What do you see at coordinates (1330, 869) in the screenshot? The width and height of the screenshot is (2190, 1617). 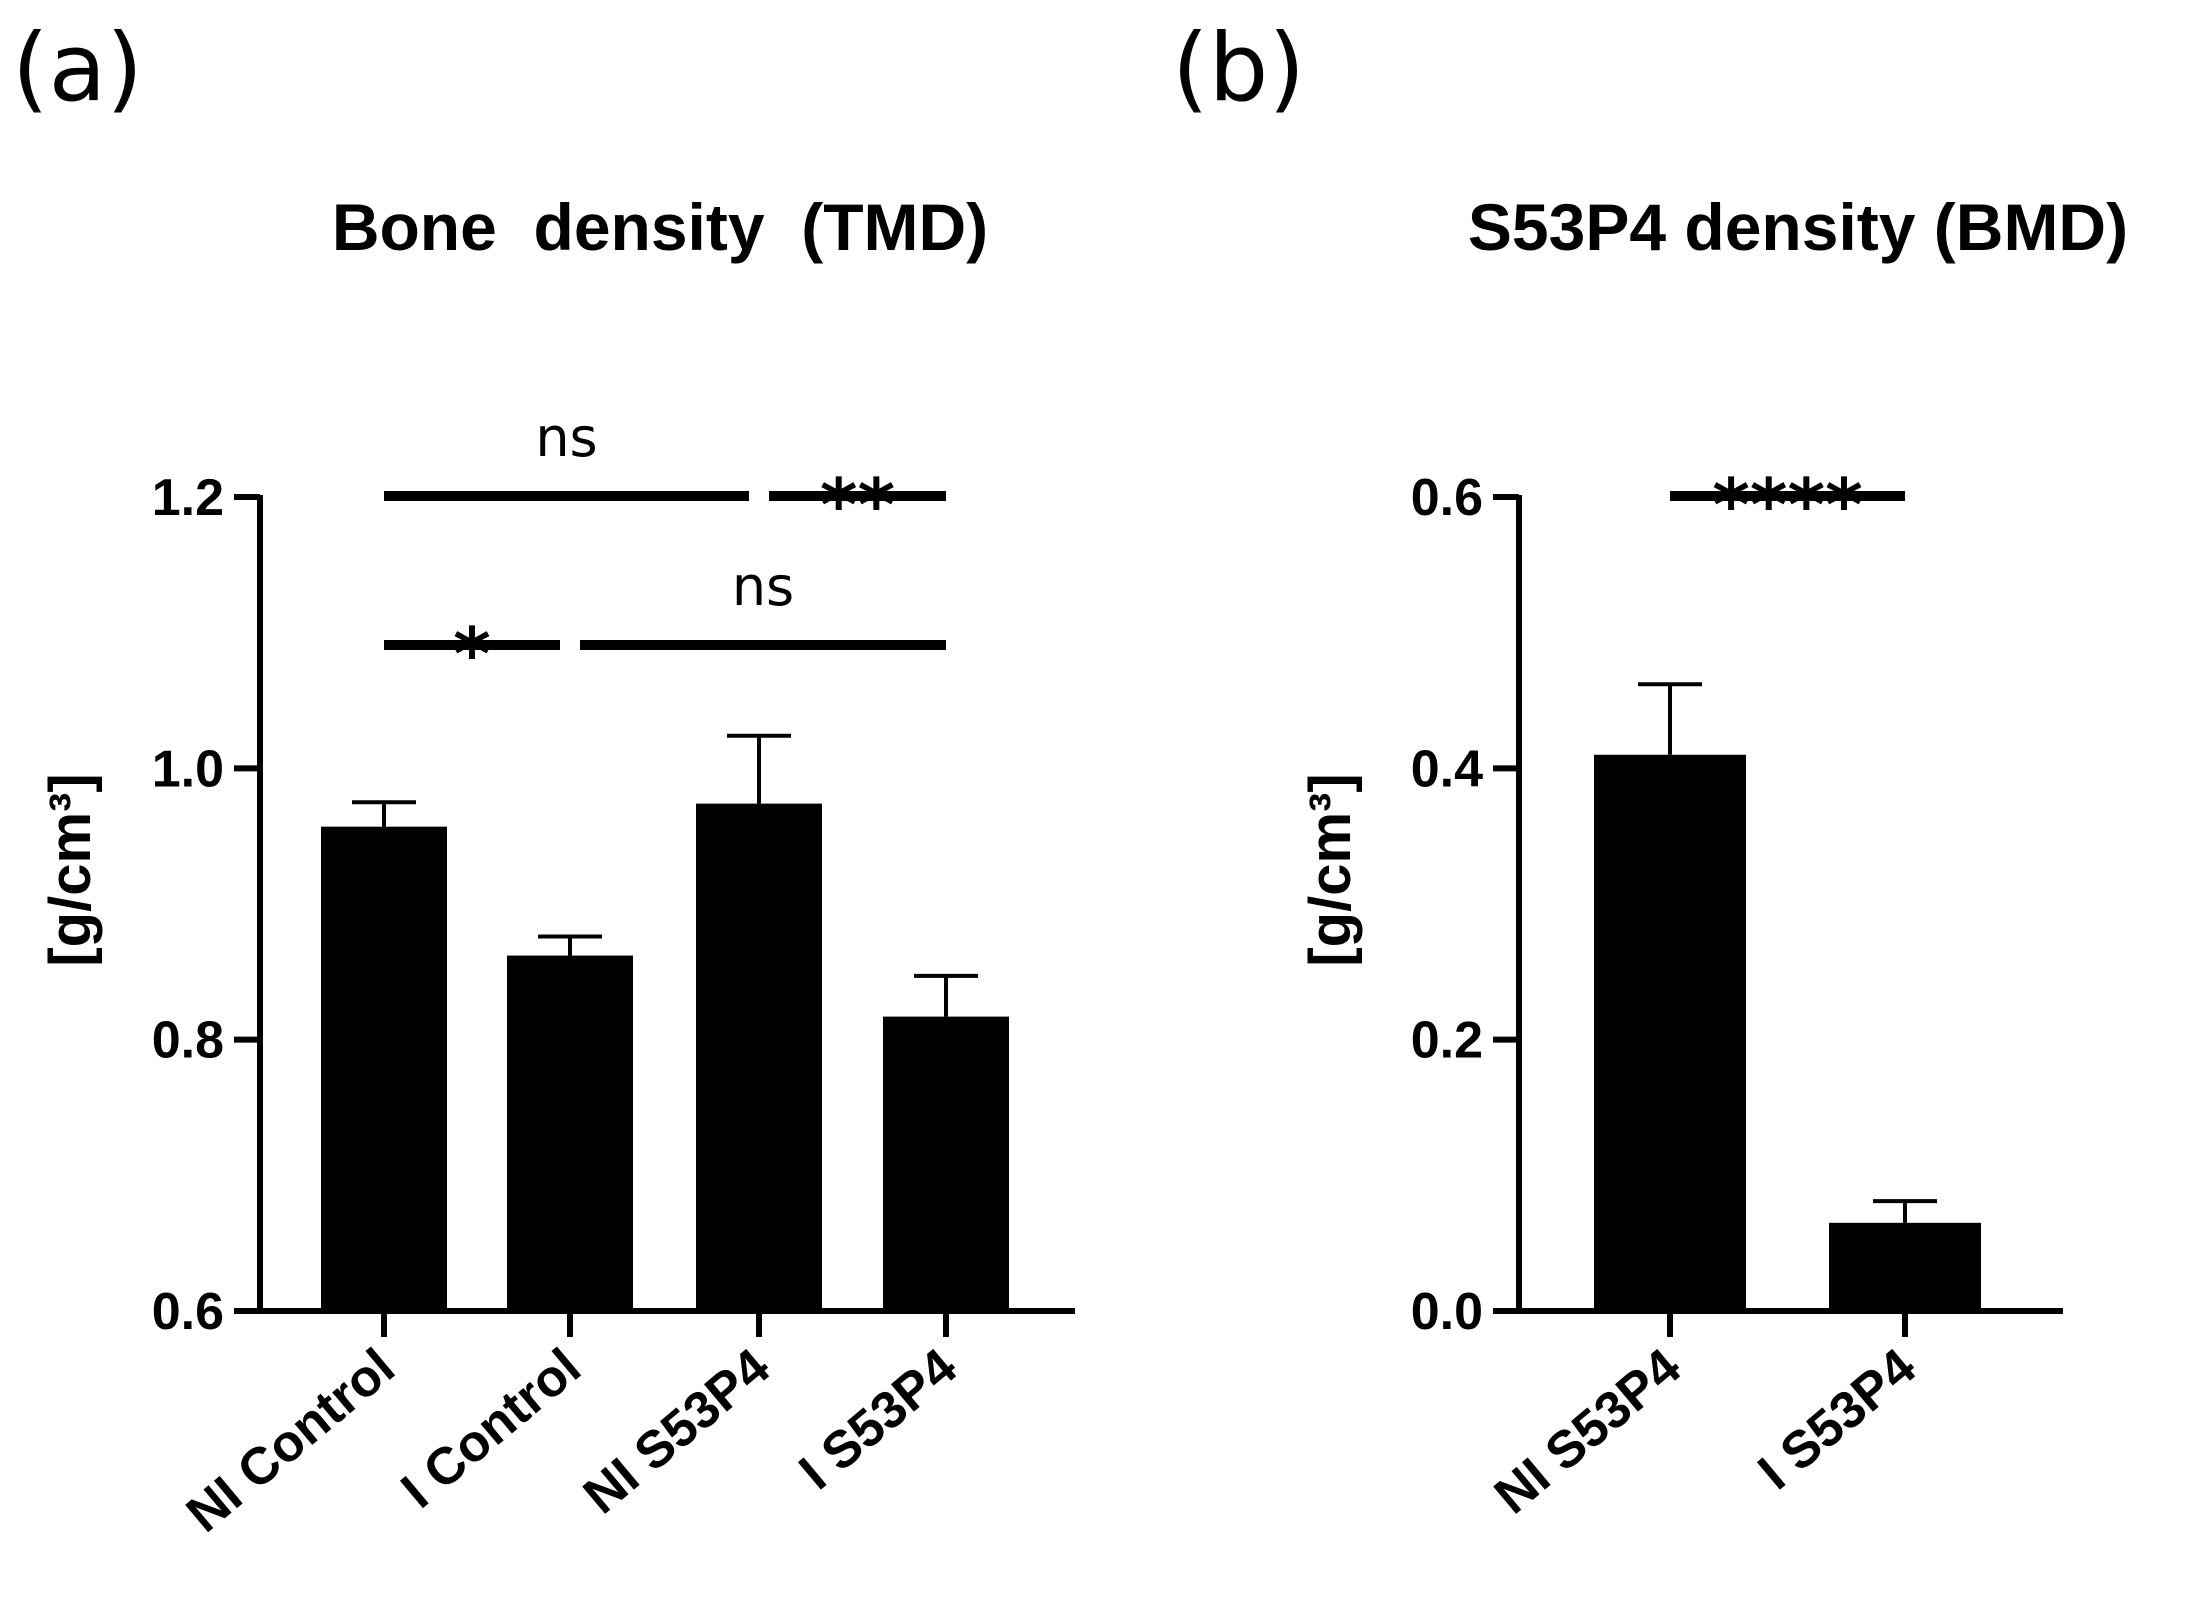 I see `panel-b-ylabel: [g/cm³]` at bounding box center [1330, 869].